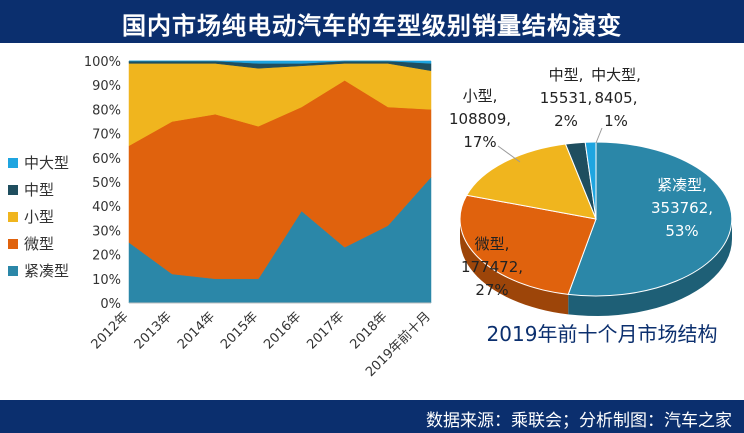 The width and height of the screenshot is (744, 433). I want to click on pie-label-value: 108809,, so click(480, 119).